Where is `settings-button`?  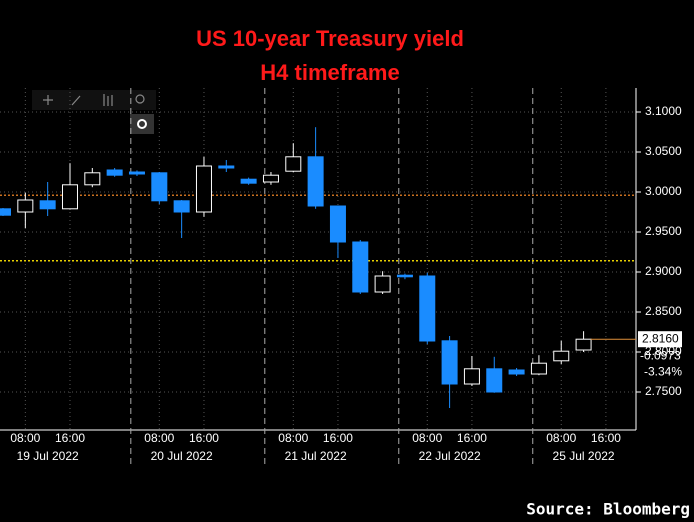 settings-button is located at coordinates (142, 124).